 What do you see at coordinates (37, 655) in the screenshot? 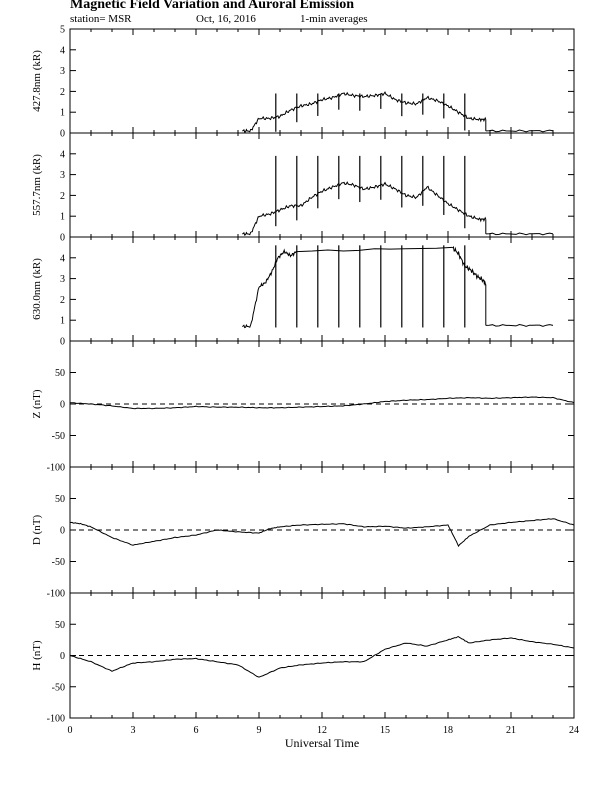
I see `y-axis-label: H (nT)` at bounding box center [37, 655].